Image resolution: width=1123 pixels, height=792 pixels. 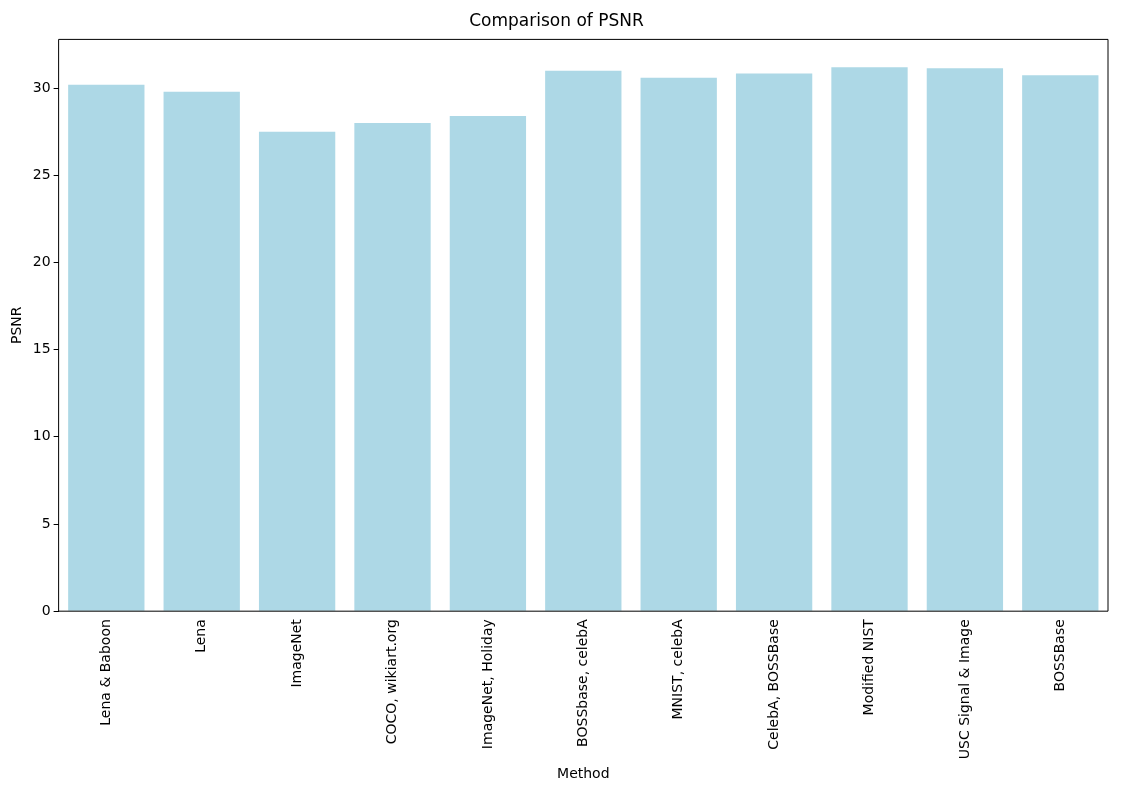 I want to click on y-tick-label: 15, so click(x=41, y=348).